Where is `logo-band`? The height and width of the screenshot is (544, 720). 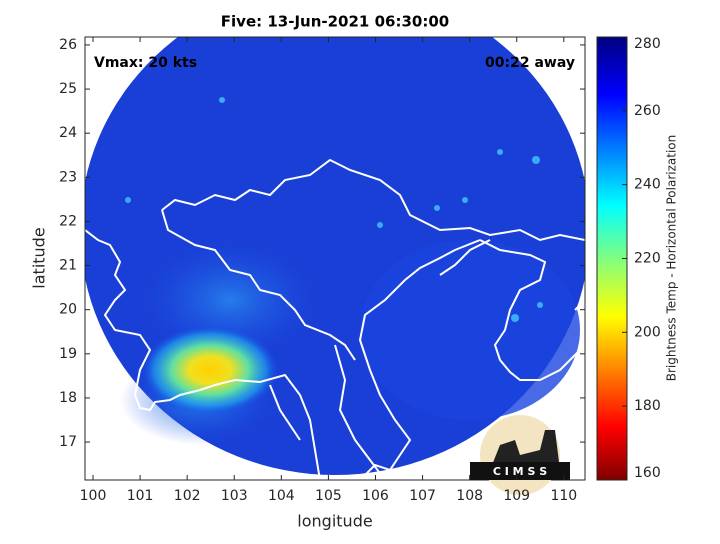
logo-band is located at coordinates (520, 471).